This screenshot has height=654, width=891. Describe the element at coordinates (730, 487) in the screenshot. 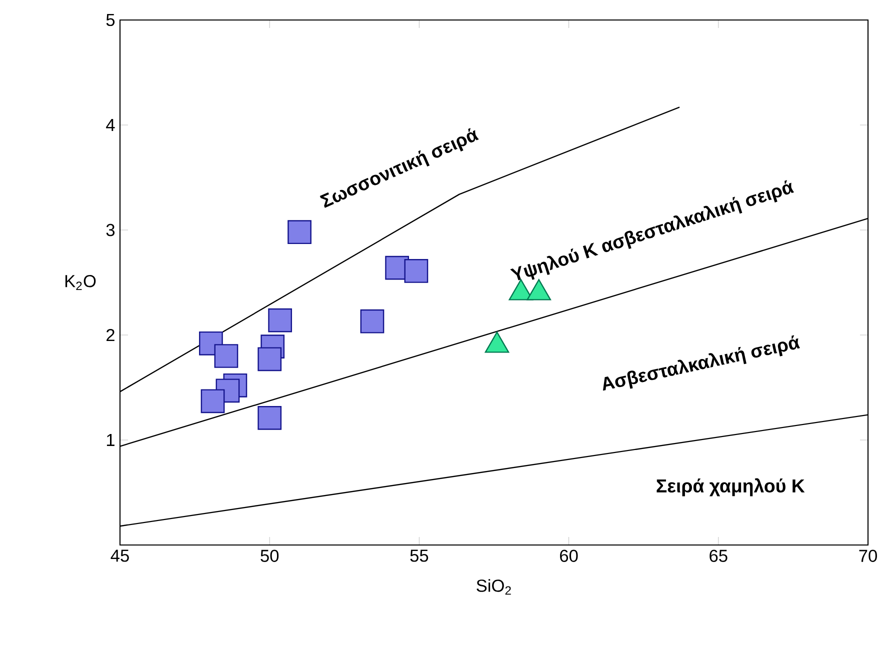

I see `annotation: Σειρά χαμηλού Κ` at that location.